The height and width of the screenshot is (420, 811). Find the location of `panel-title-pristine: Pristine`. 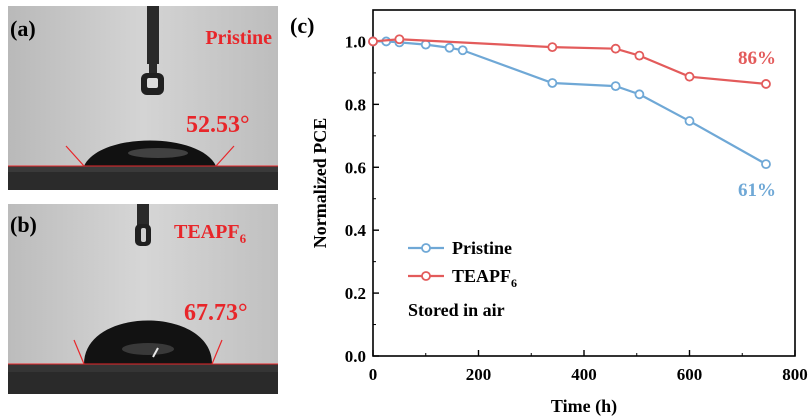

panel-title-pristine: Pristine is located at coordinates (238, 38).